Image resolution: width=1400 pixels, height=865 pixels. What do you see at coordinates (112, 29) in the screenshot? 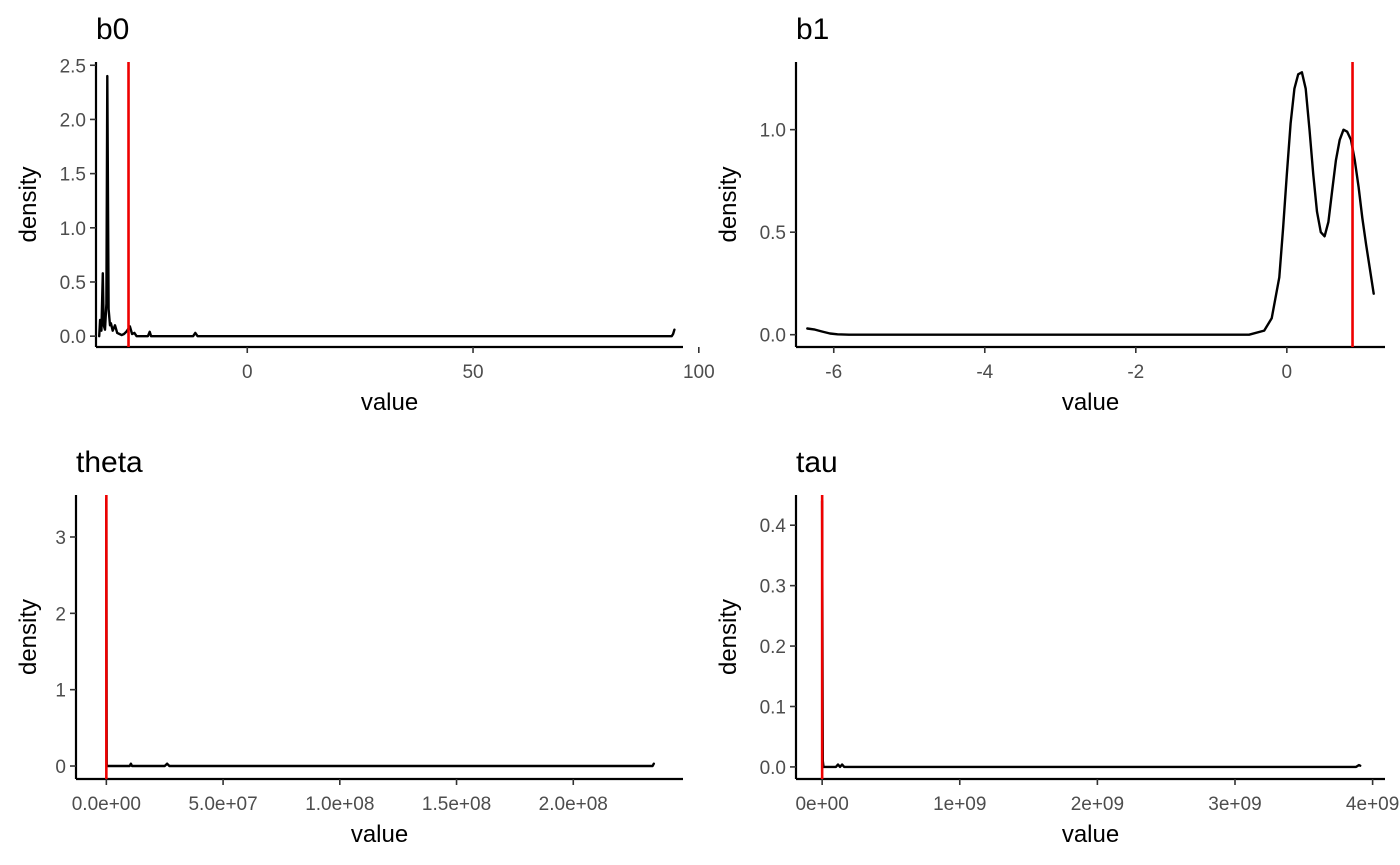
I see `panel-title: b0` at bounding box center [112, 29].